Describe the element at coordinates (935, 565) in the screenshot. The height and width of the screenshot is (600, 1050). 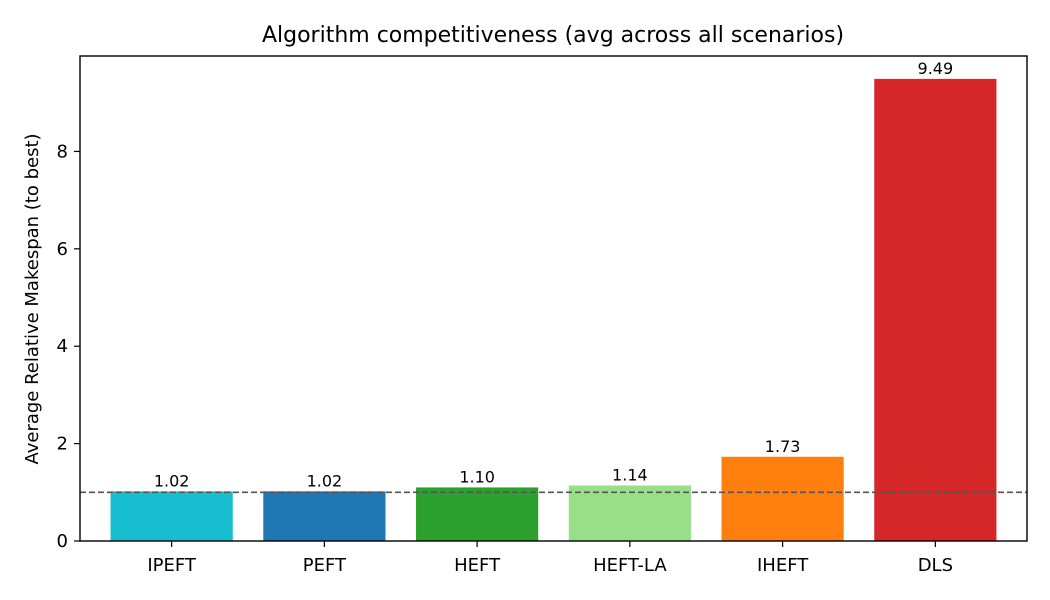
I see `x-tick-label: DLS` at that location.